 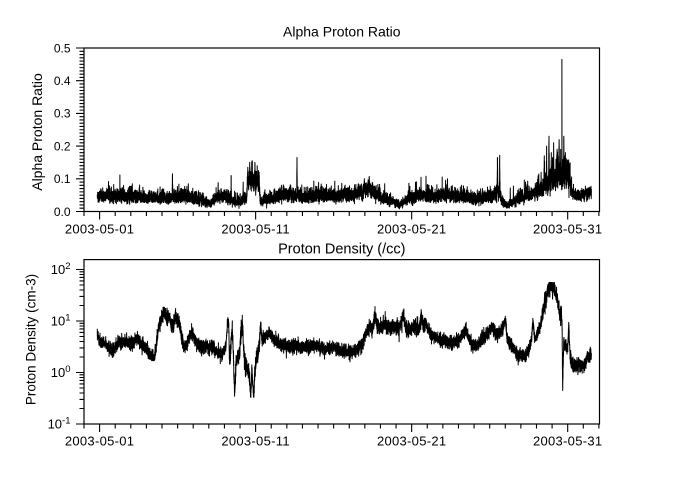 I want to click on svg-text: 0.2, so click(x=62, y=146).